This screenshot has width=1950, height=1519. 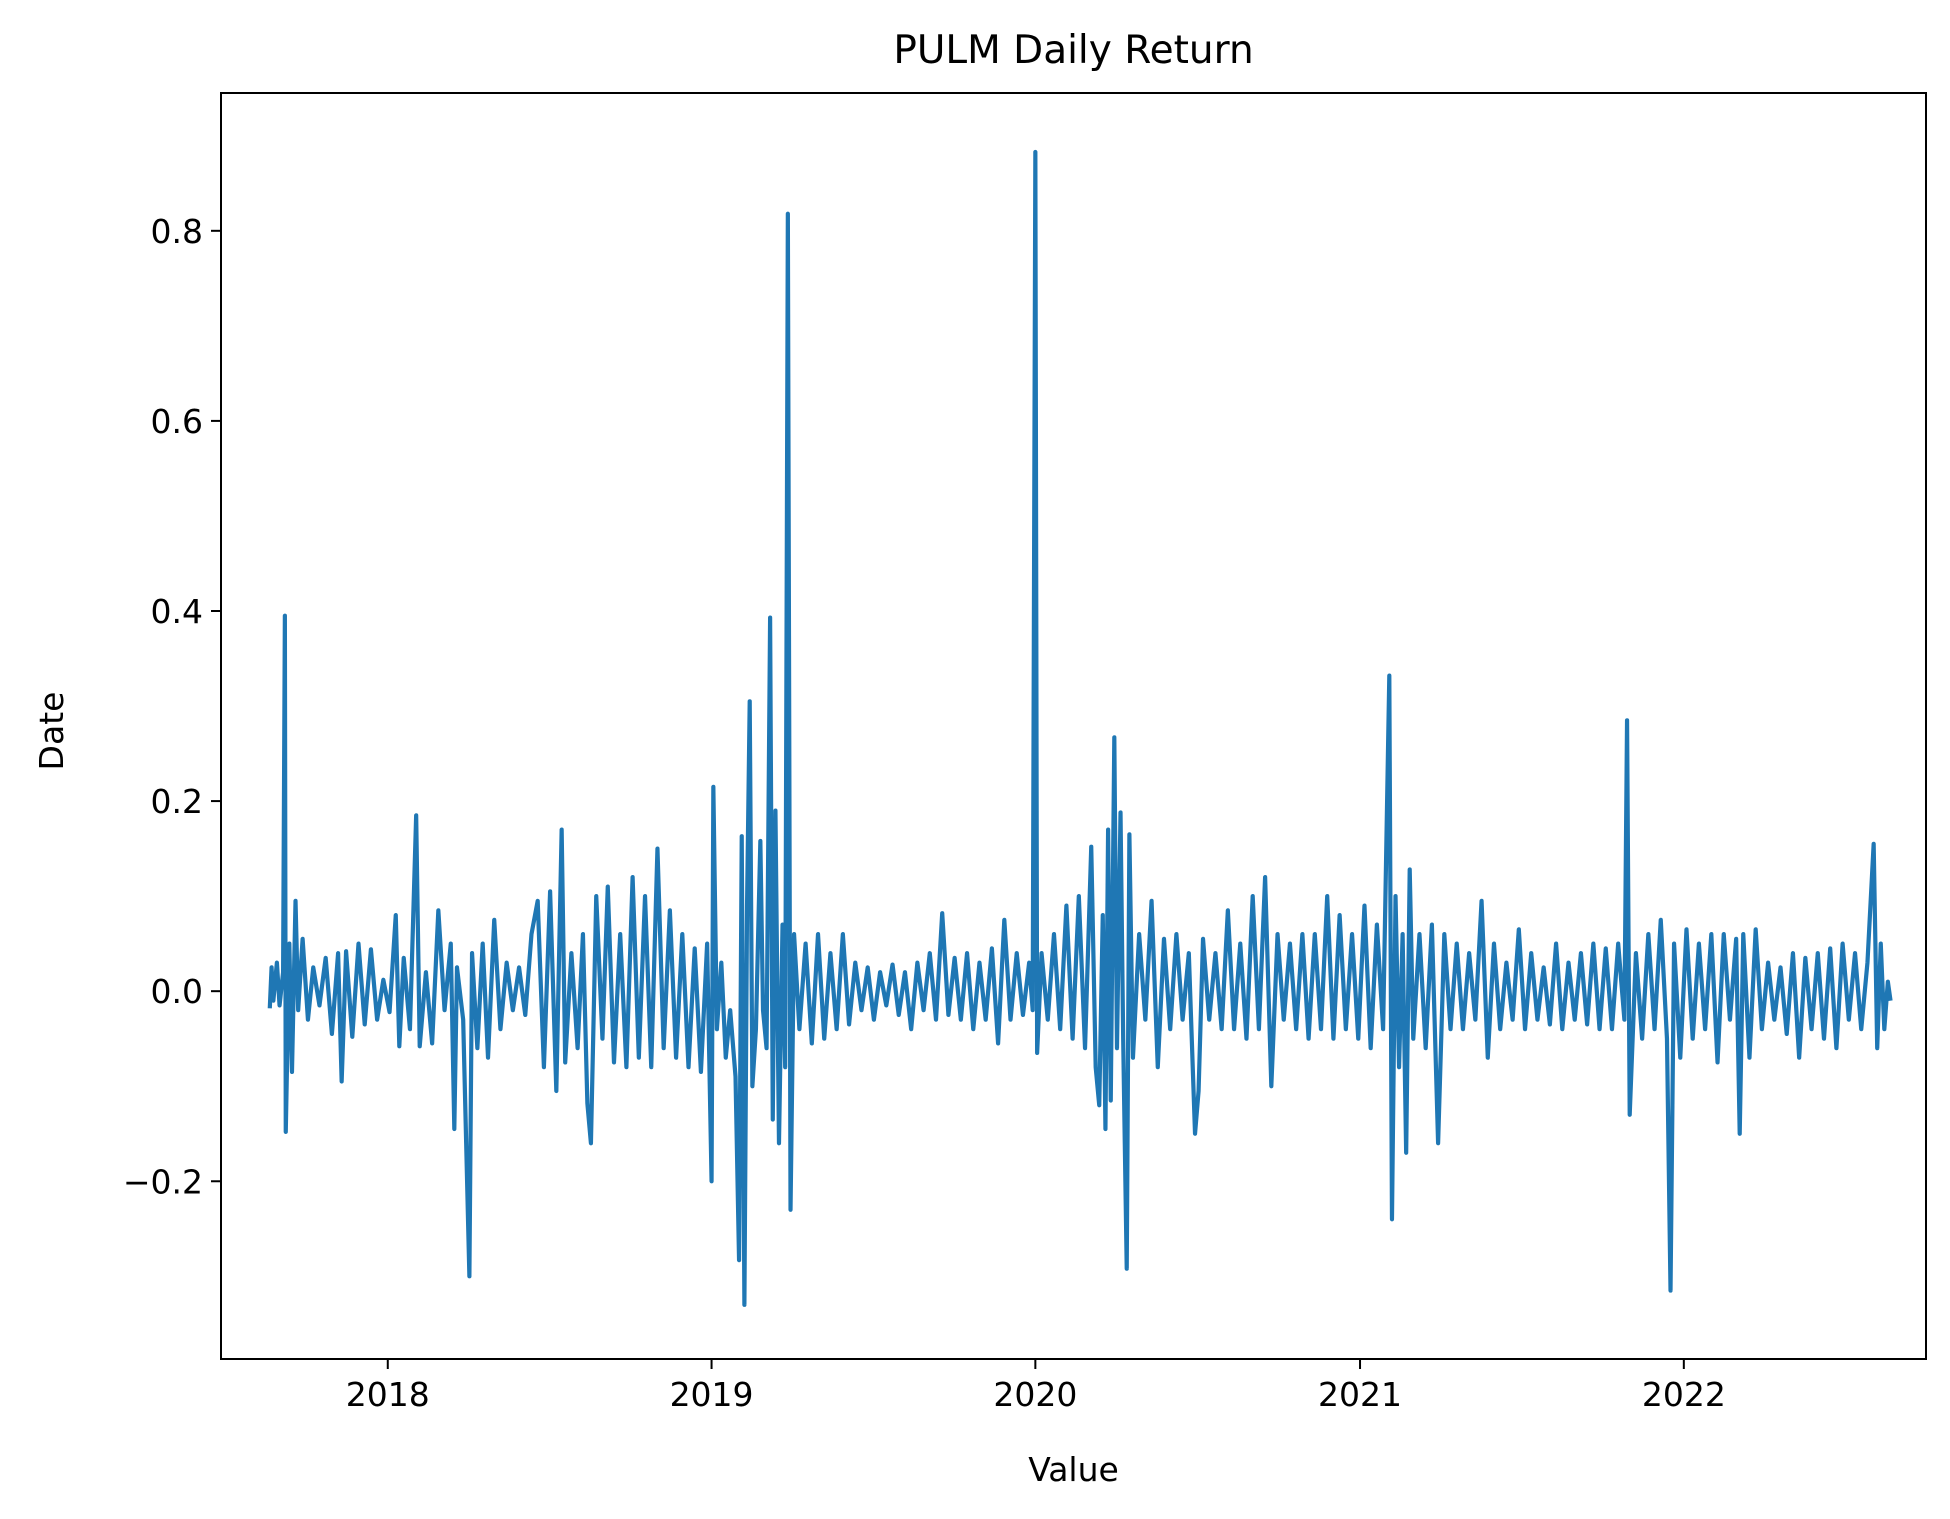 What do you see at coordinates (1684, 1394) in the screenshot?
I see `x-tick-label: 2022` at bounding box center [1684, 1394].